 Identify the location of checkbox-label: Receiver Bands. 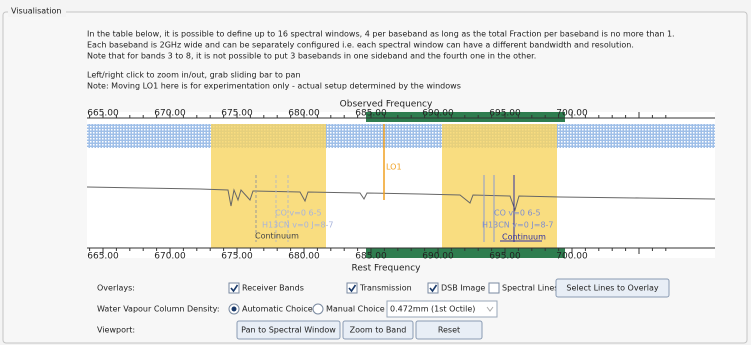
(273, 288).